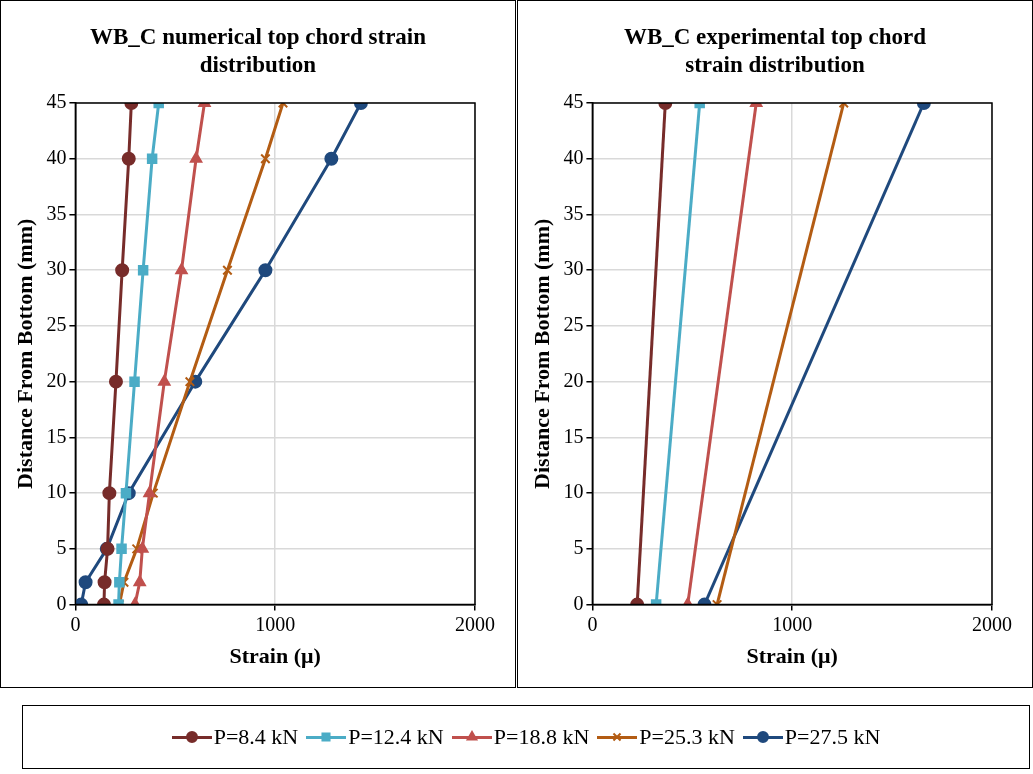  What do you see at coordinates (687, 737) in the screenshot?
I see `legend-label: P=25.3 kN` at bounding box center [687, 737].